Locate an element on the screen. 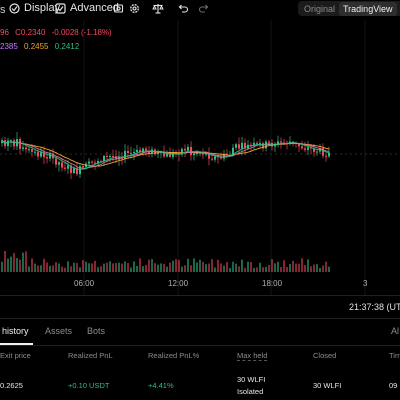 The image size is (400, 400). legend-close-label: C is located at coordinates (18, 32).